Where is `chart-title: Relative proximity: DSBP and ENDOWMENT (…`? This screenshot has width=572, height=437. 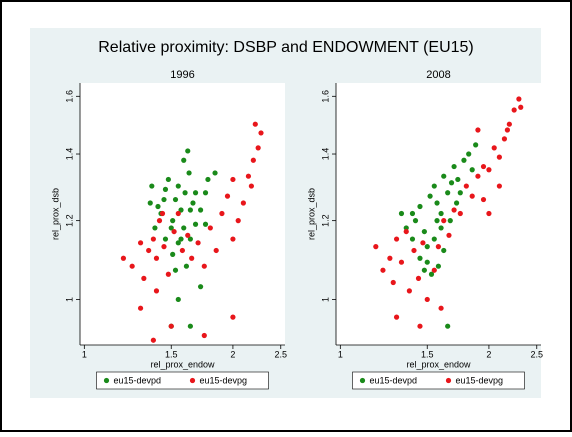 chart-title: Relative proximity: DSBP and ENDOWMENT (… is located at coordinates (286, 47).